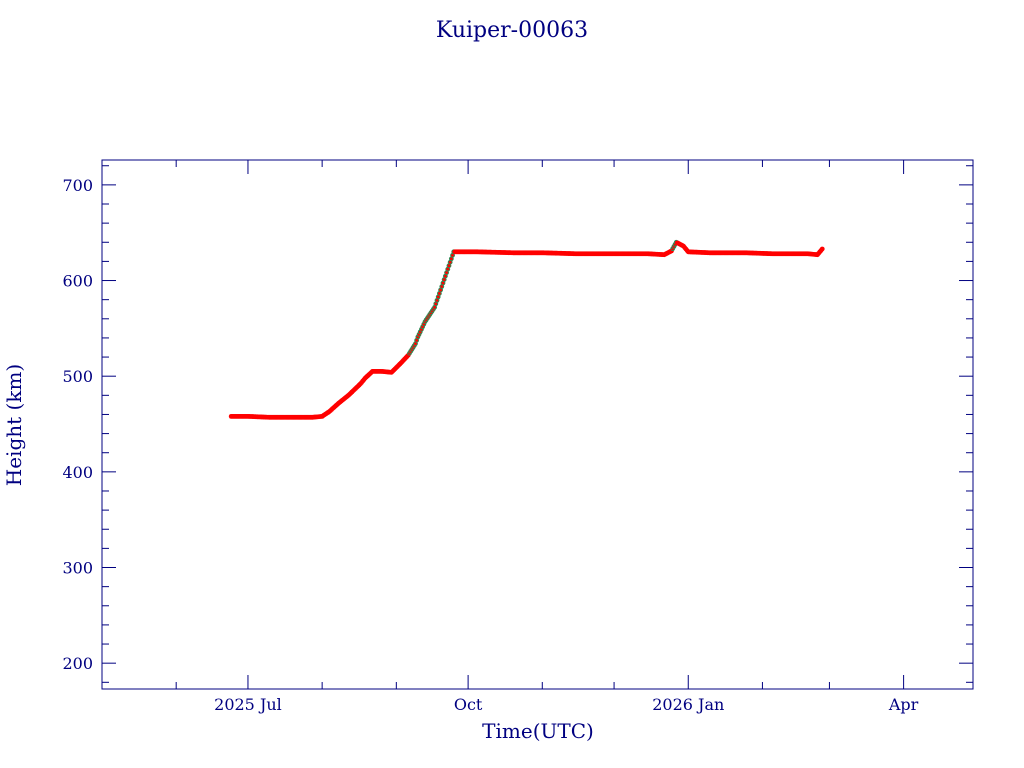 This screenshot has width=1024, height=768. What do you see at coordinates (538, 731) in the screenshot?
I see `x-axis-label: Time(UTC)` at bounding box center [538, 731].